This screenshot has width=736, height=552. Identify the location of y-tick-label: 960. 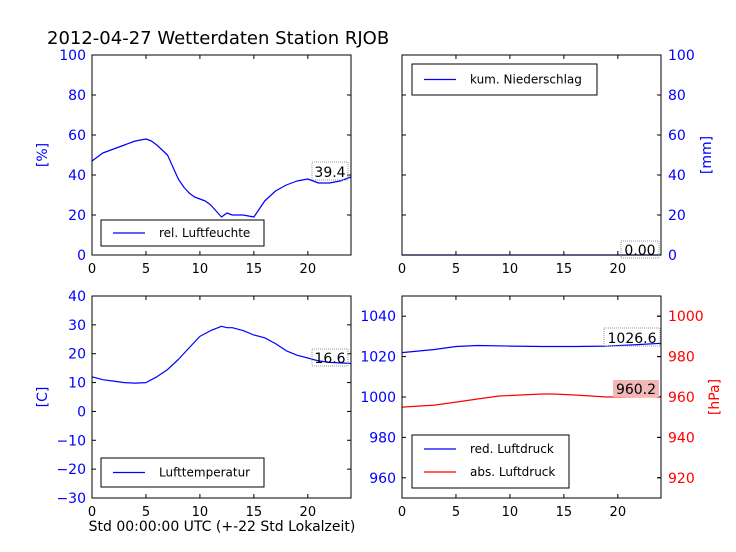
(382, 479).